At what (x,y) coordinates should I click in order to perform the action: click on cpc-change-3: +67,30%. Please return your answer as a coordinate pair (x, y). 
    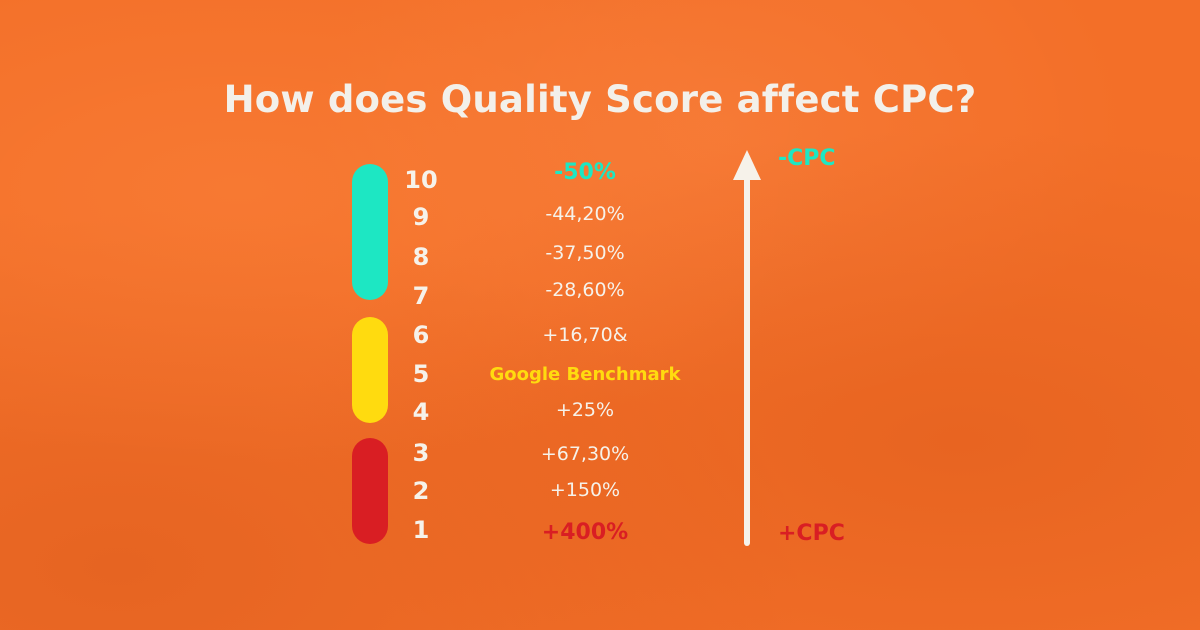
    Looking at the image, I should click on (585, 454).